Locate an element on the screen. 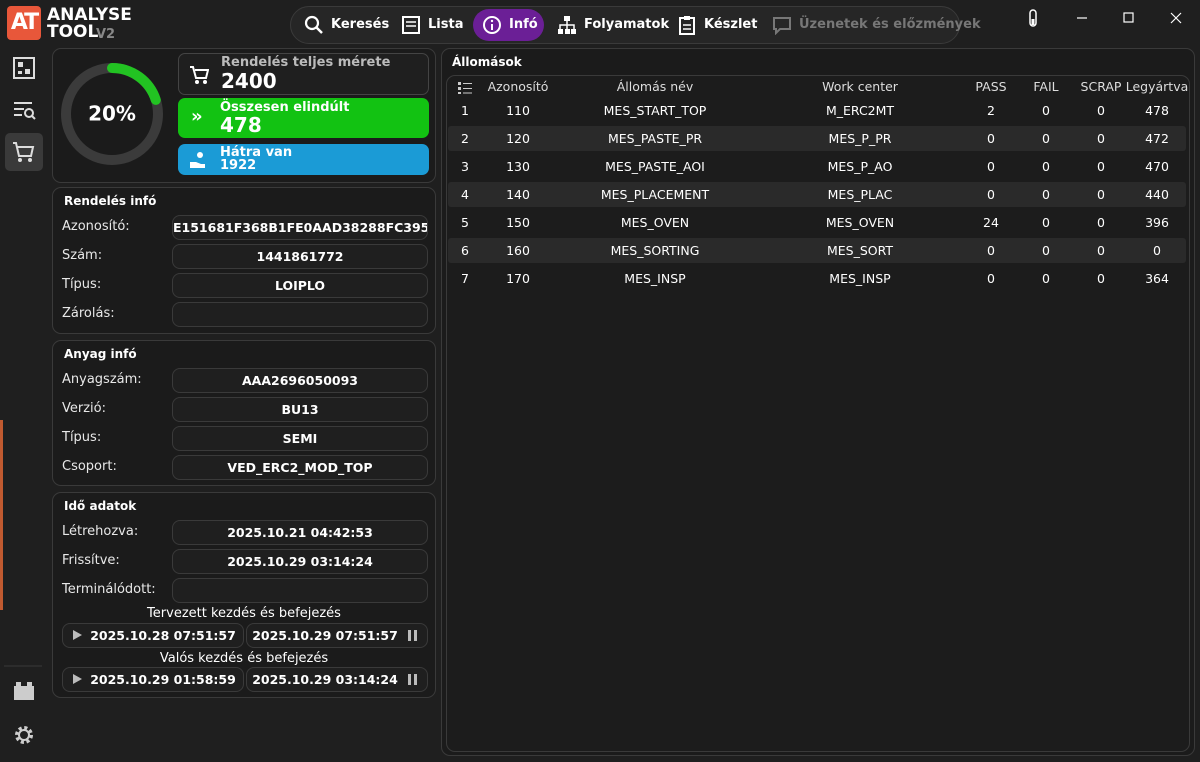 The image size is (1200, 762). column-header: FAIL is located at coordinates (1046, 86).